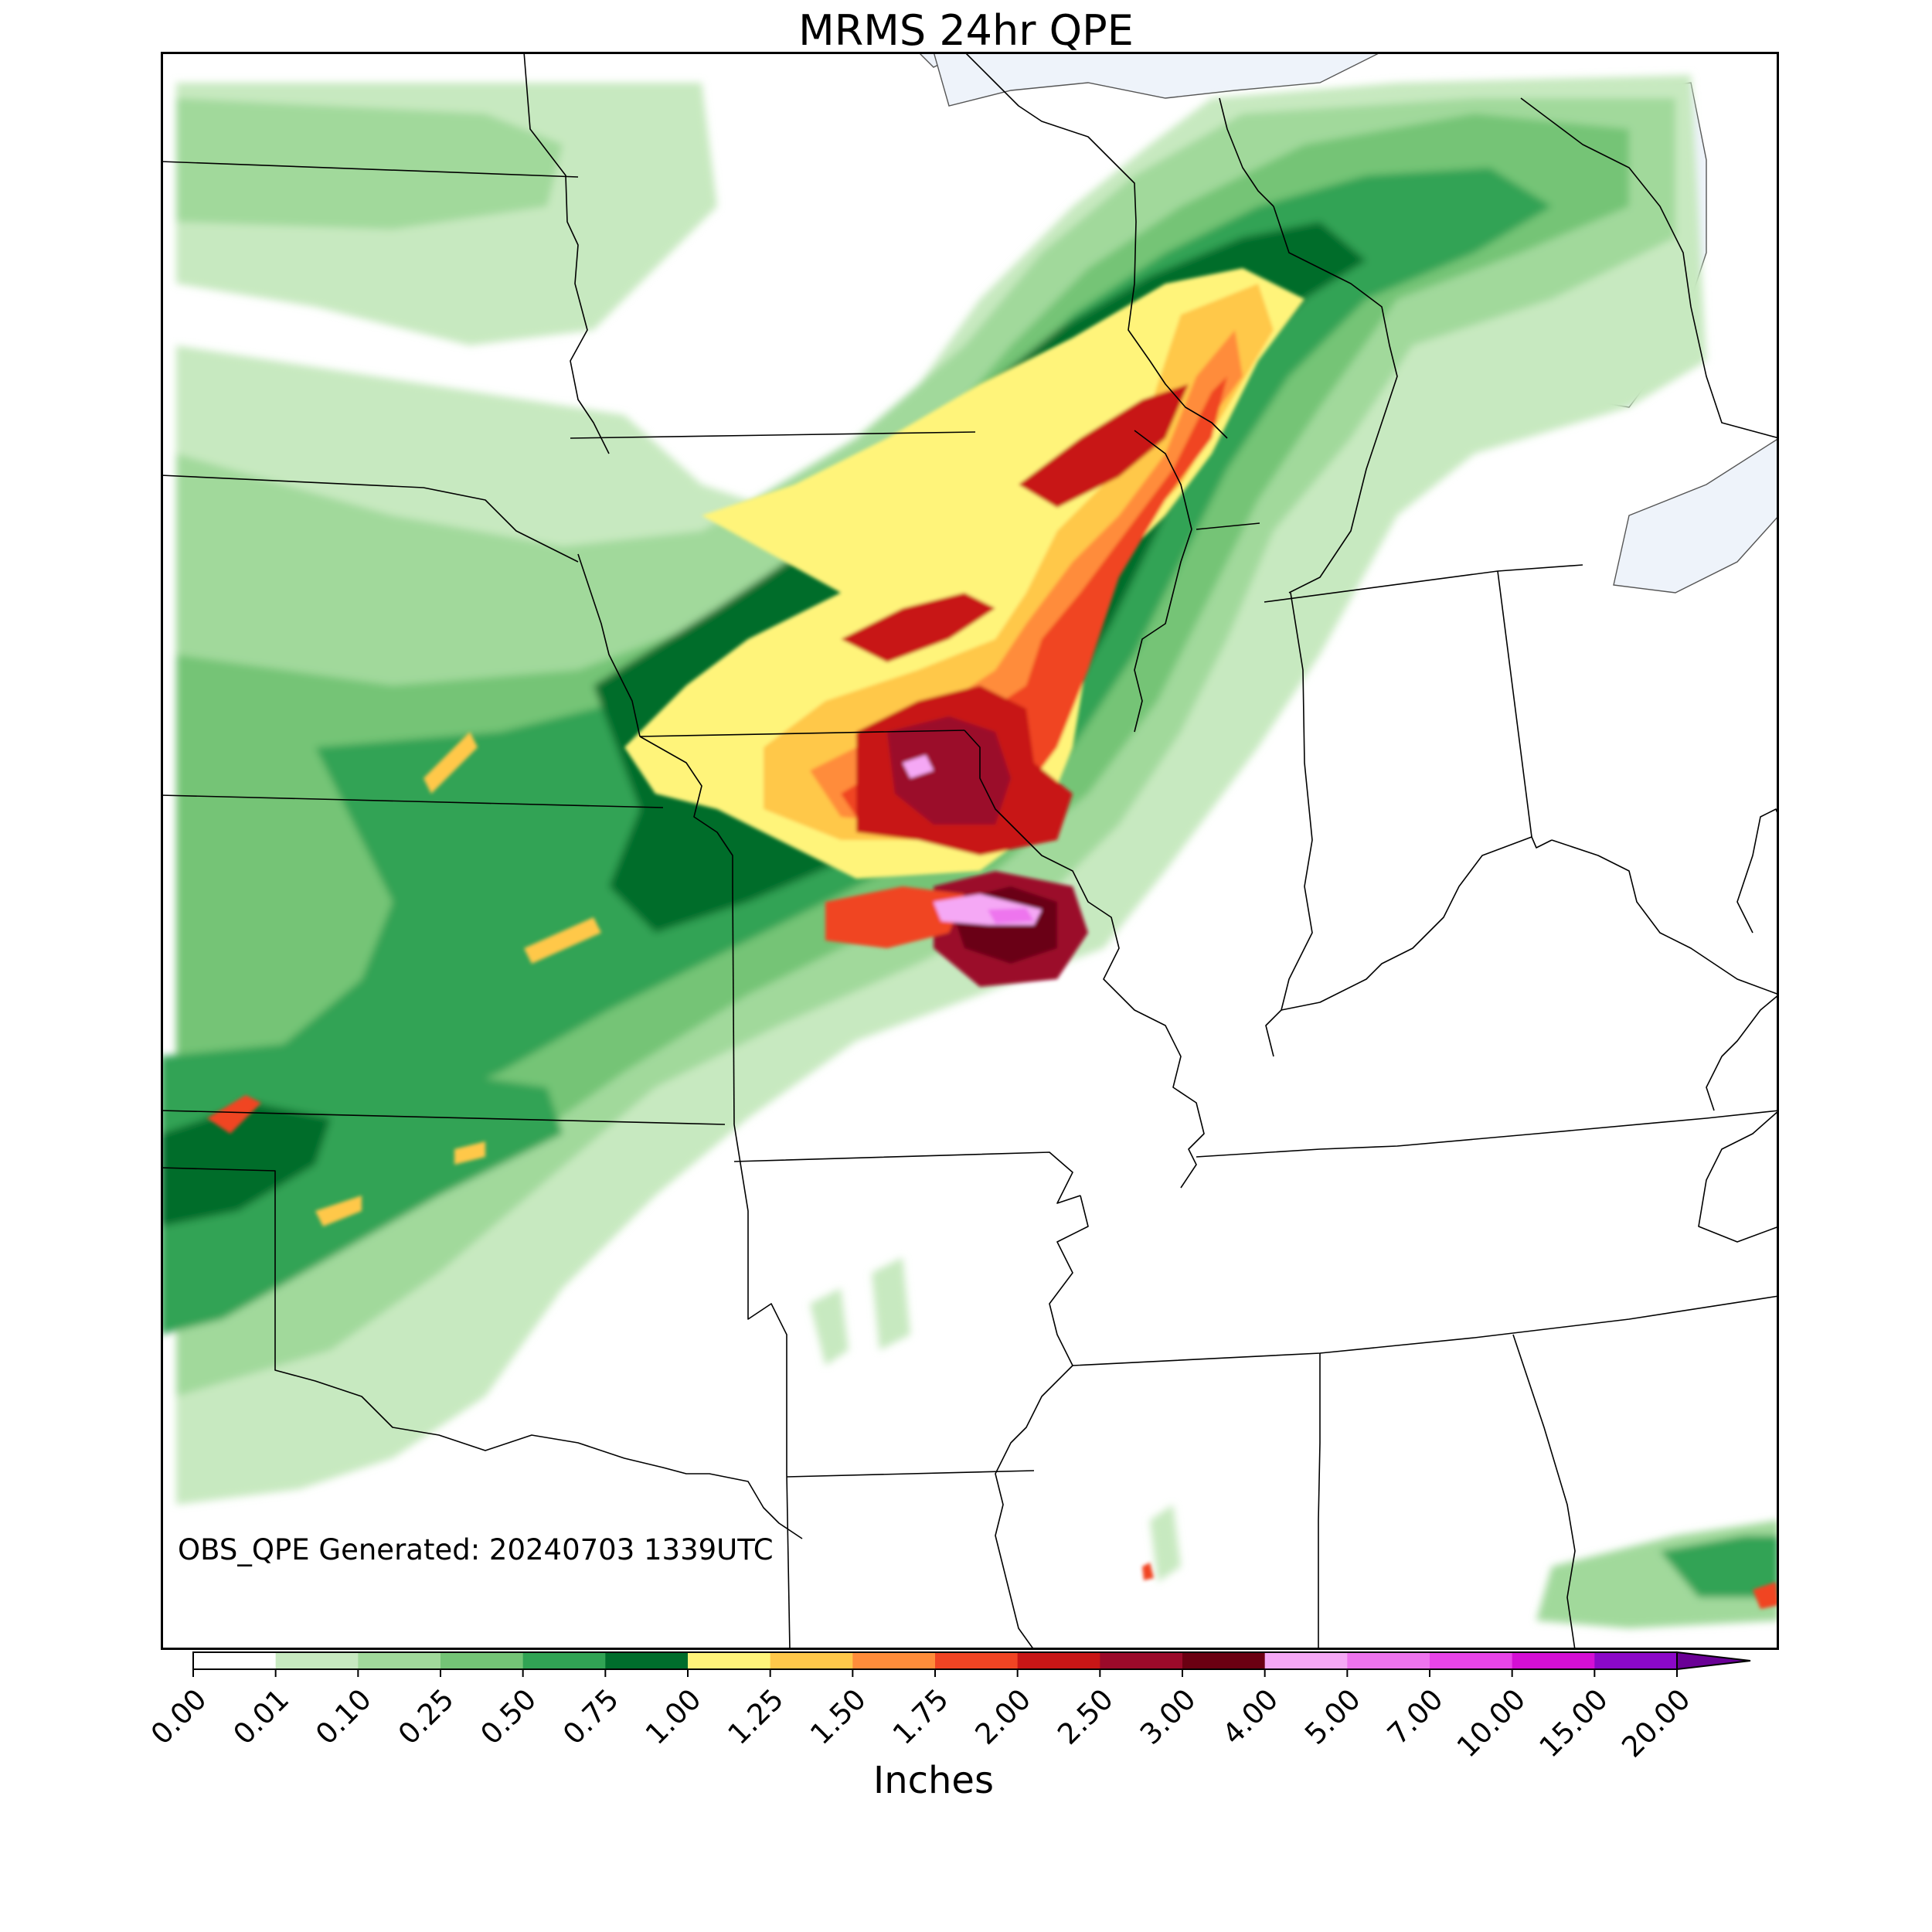  I want to click on boundary-ne-ia, so click(609, 645).